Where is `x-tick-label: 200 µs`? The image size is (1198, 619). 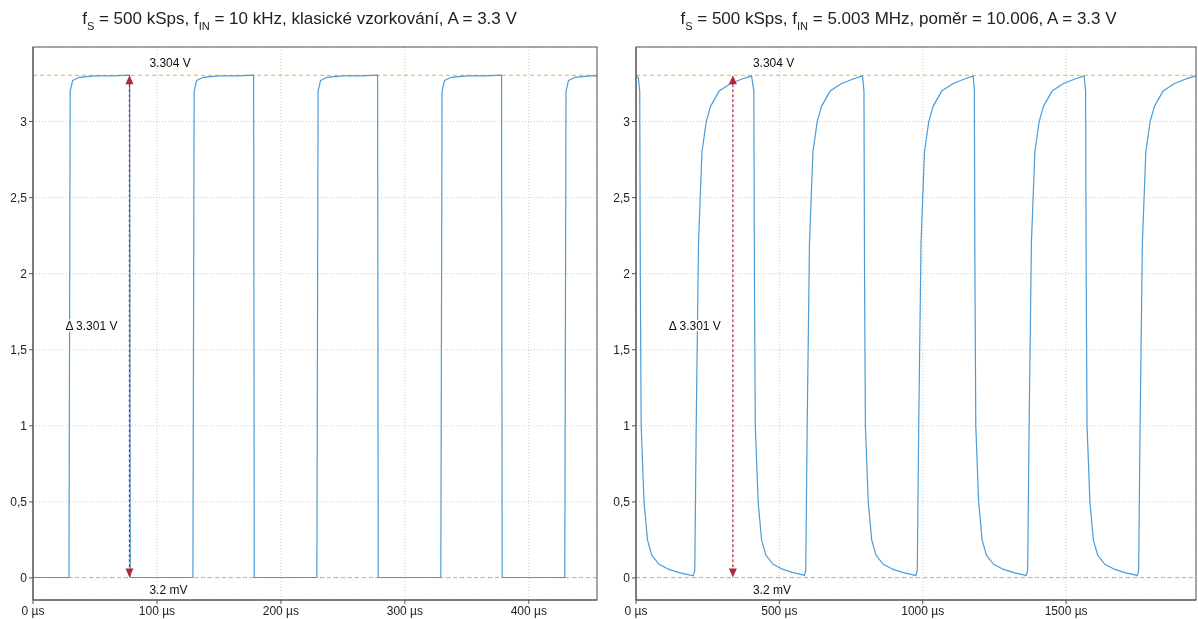 x-tick-label: 200 µs is located at coordinates (281, 610).